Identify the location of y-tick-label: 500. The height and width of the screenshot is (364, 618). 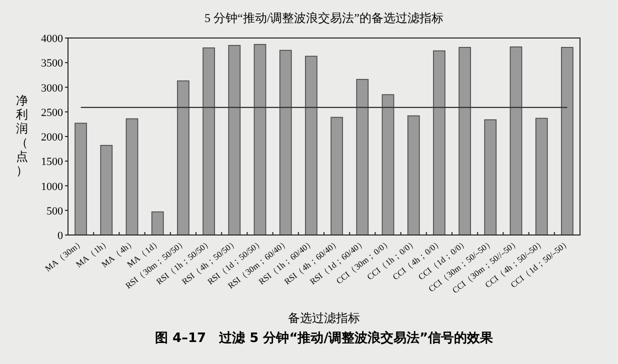
(55, 211).